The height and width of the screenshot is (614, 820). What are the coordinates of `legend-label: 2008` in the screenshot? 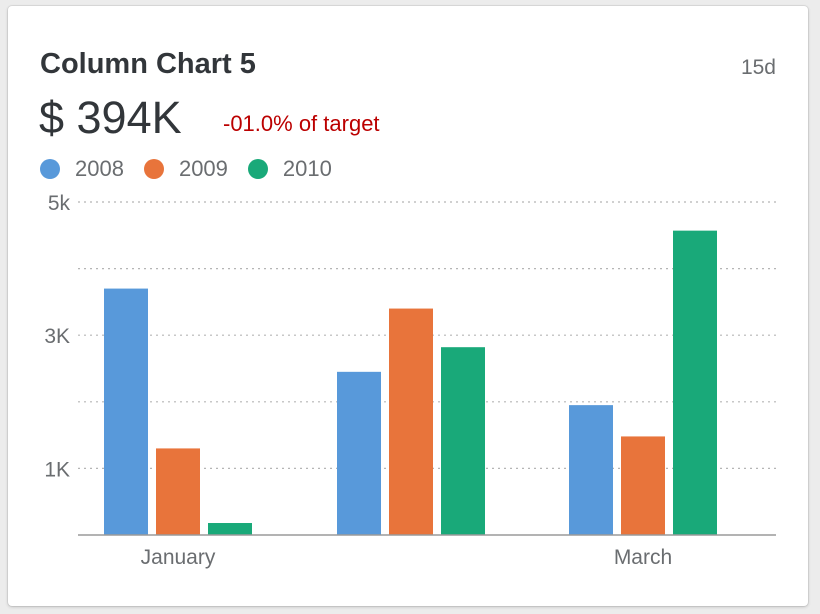 It's located at (99, 168).